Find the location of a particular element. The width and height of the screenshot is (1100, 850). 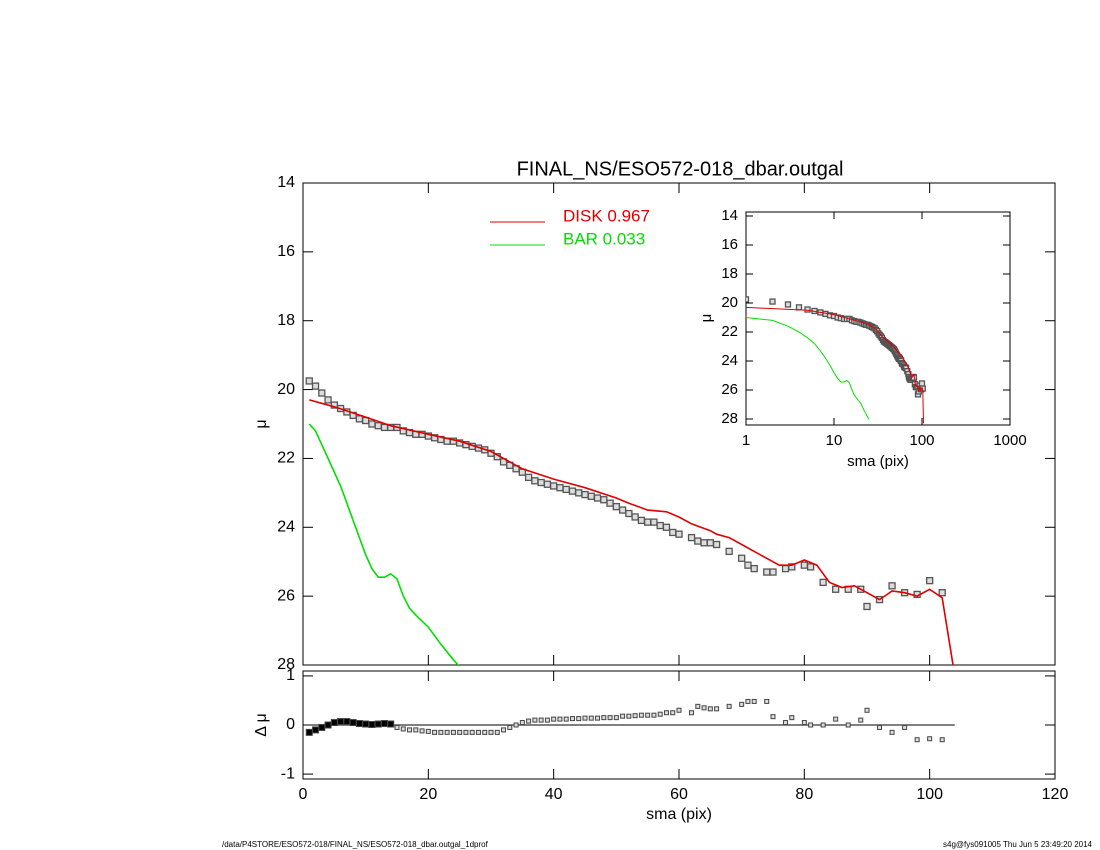

chart-title: FINAL_NS/ESO572-018_dbar.outgal is located at coordinates (680, 169).